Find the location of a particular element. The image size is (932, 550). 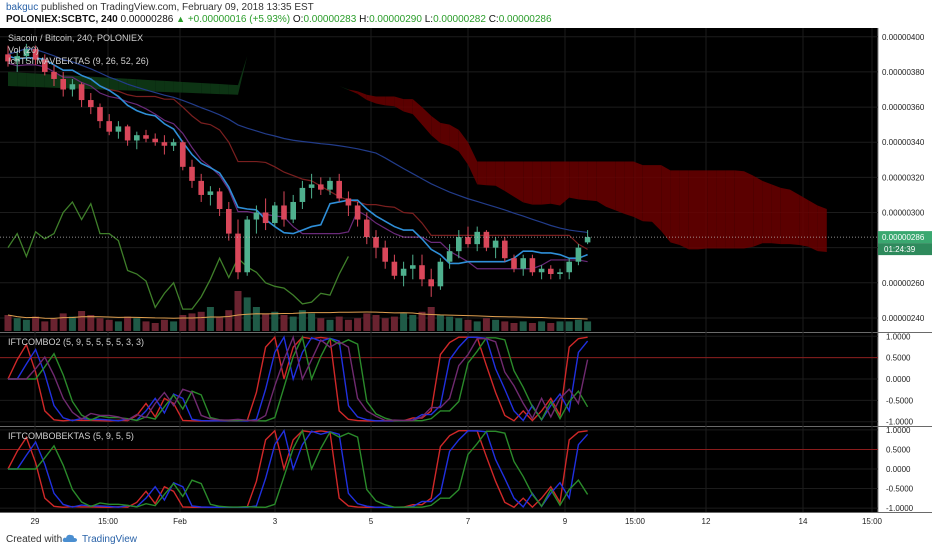

volume-ma-line is located at coordinates (297, 315).